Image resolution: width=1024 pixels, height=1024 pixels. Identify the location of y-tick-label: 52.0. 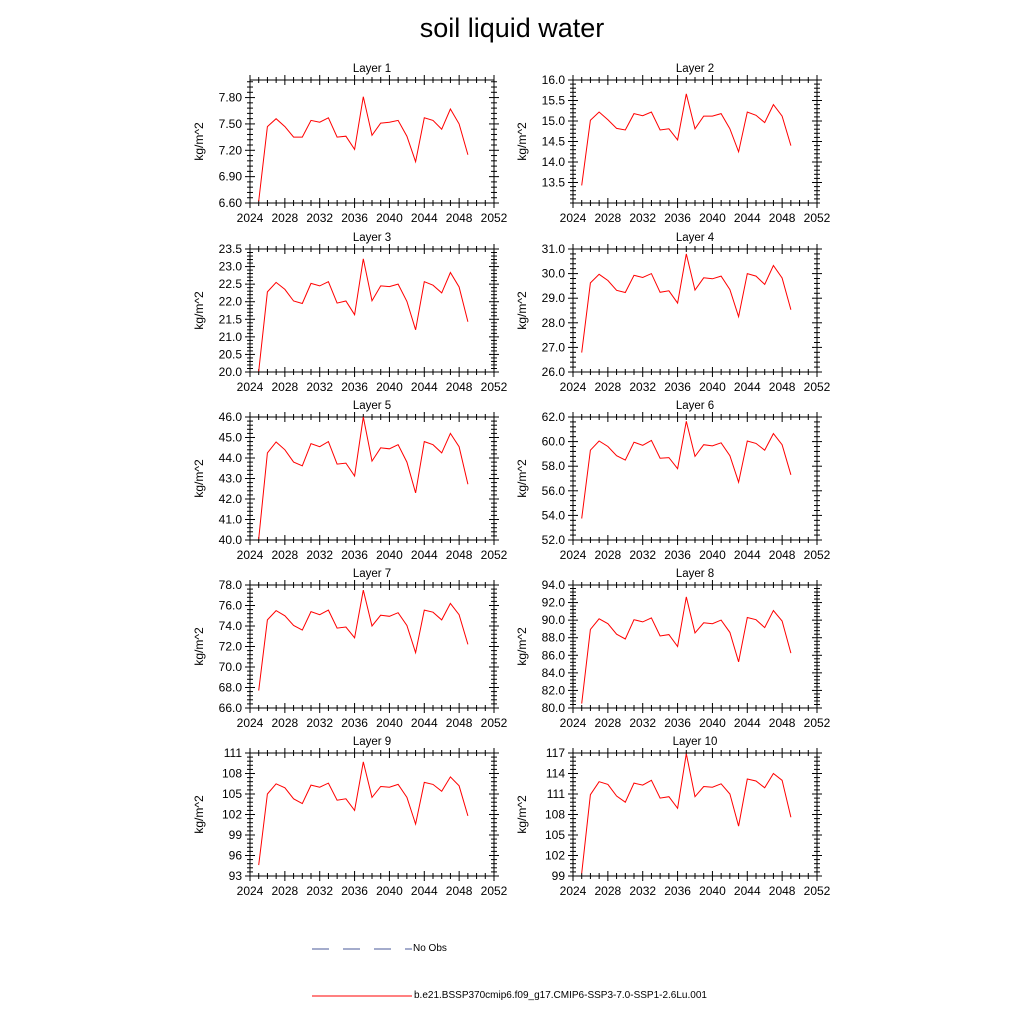
(554, 540).